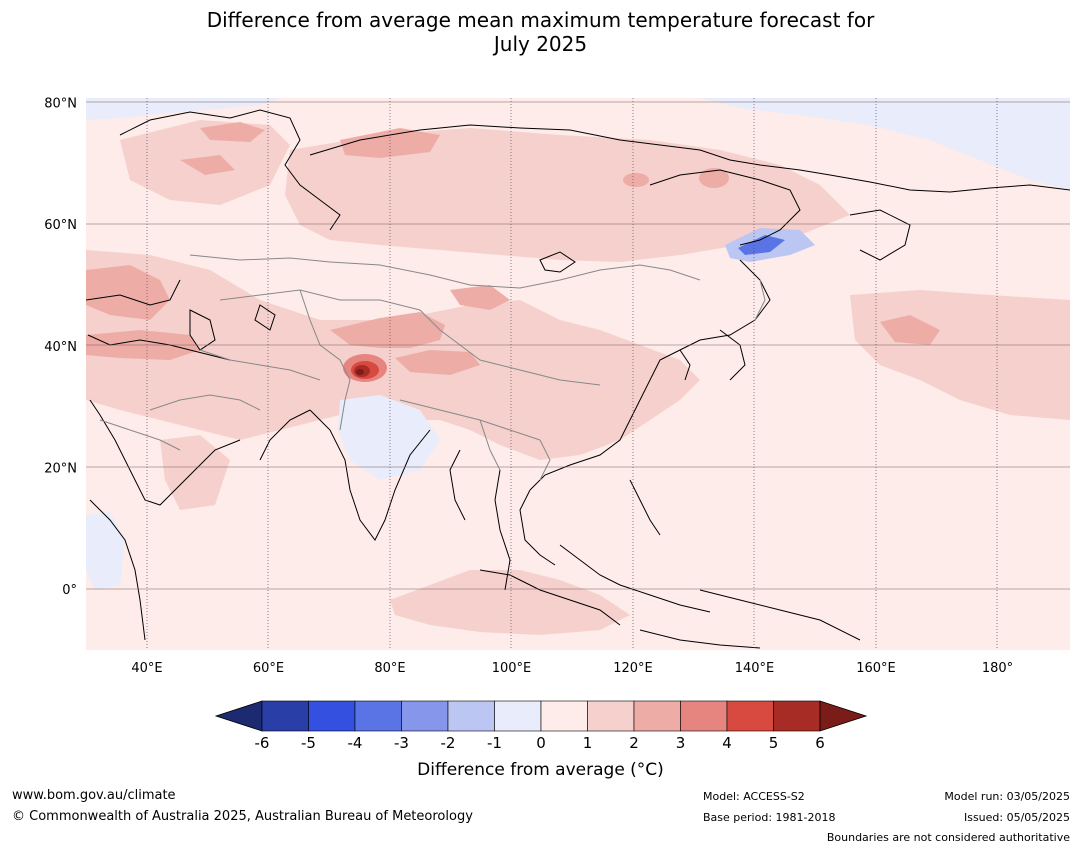 This screenshot has height=850, width=1081. I want to click on colorbar-tick-12: 6, so click(820, 743).